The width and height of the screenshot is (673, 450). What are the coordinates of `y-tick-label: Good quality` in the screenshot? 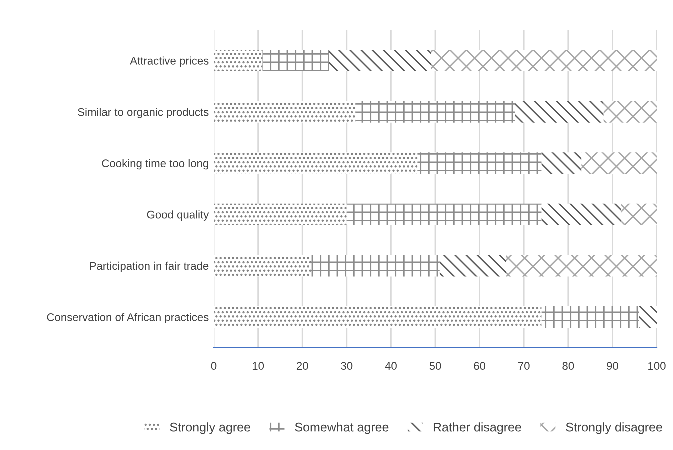 It's located at (178, 215).